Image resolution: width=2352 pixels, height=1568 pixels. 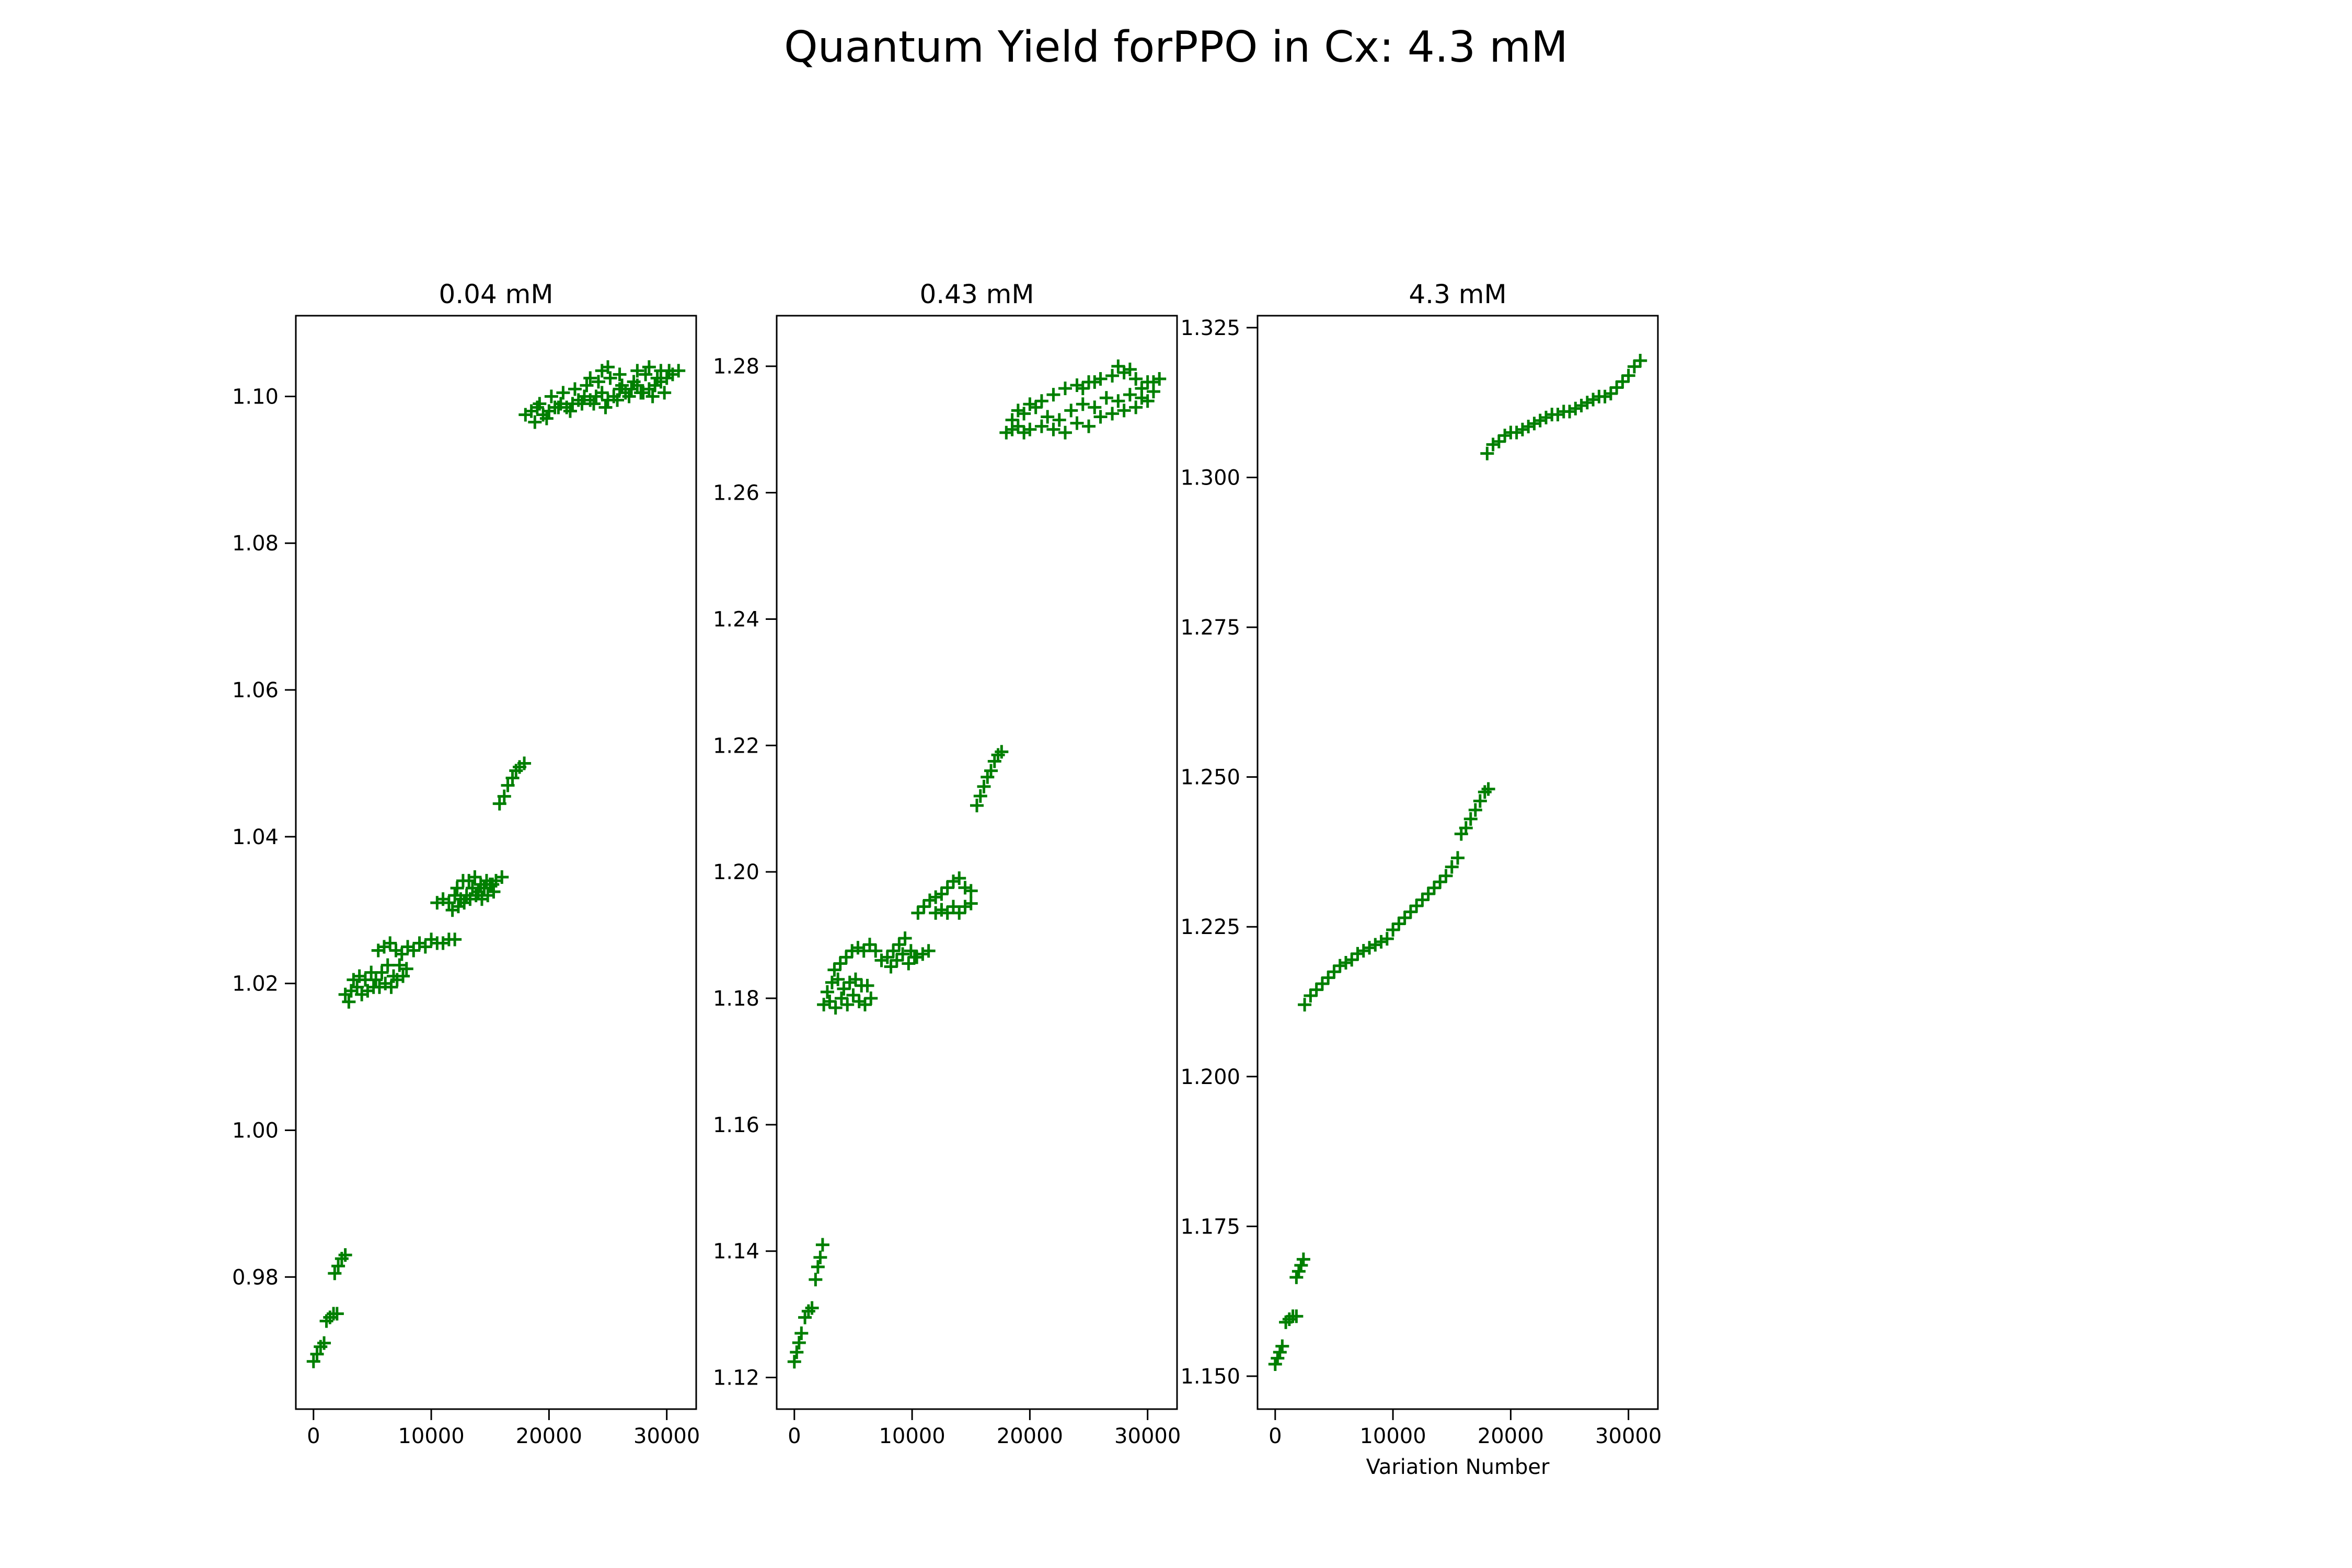 What do you see at coordinates (255, 690) in the screenshot?
I see `y-tick-label: 1.06` at bounding box center [255, 690].